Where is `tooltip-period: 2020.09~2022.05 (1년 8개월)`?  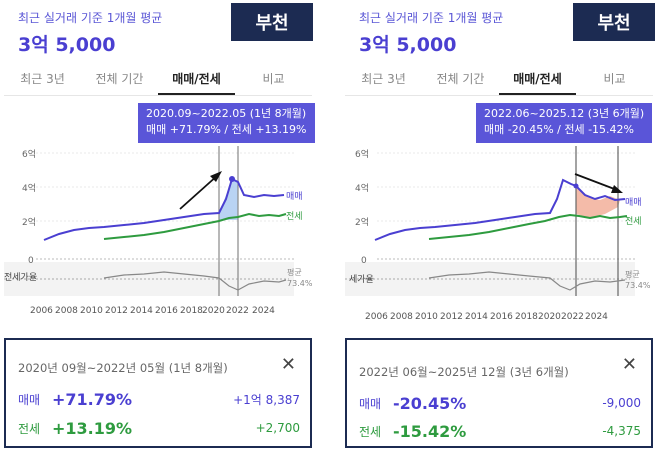
tooltip-period: 2020.09~2022.05 (1년 8개월) is located at coordinates (226, 113).